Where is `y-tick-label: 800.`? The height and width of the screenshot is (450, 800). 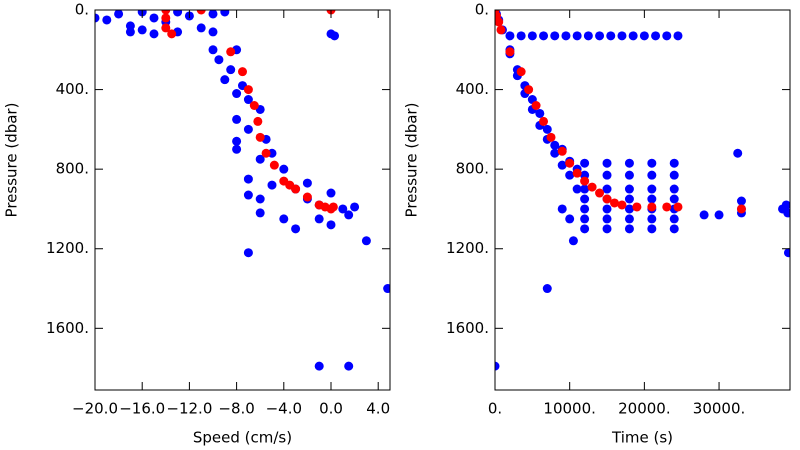 y-tick-label: 800. is located at coordinates (472, 169).